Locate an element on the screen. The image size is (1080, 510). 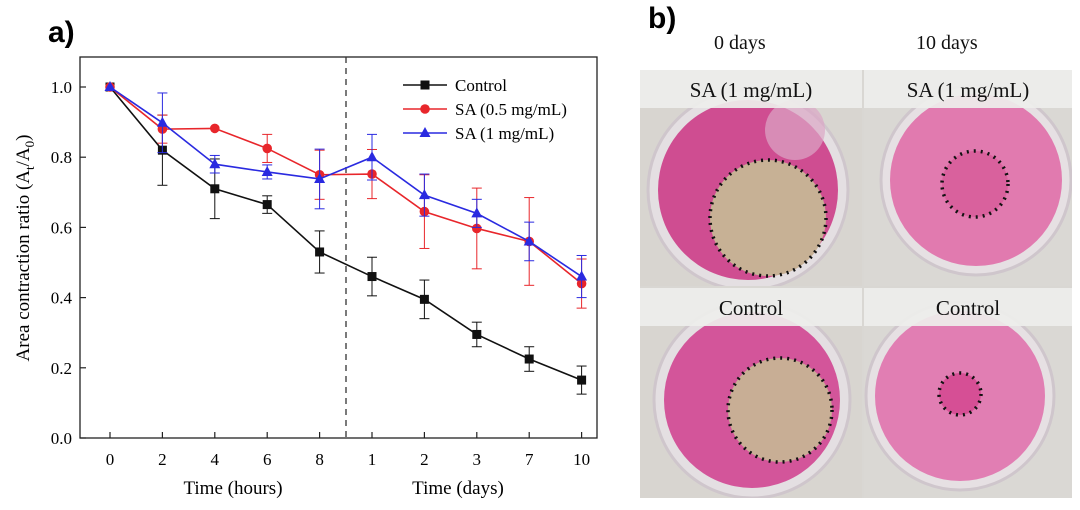
legend-entry: SA (0.5 mg/mL) is located at coordinates (511, 109).